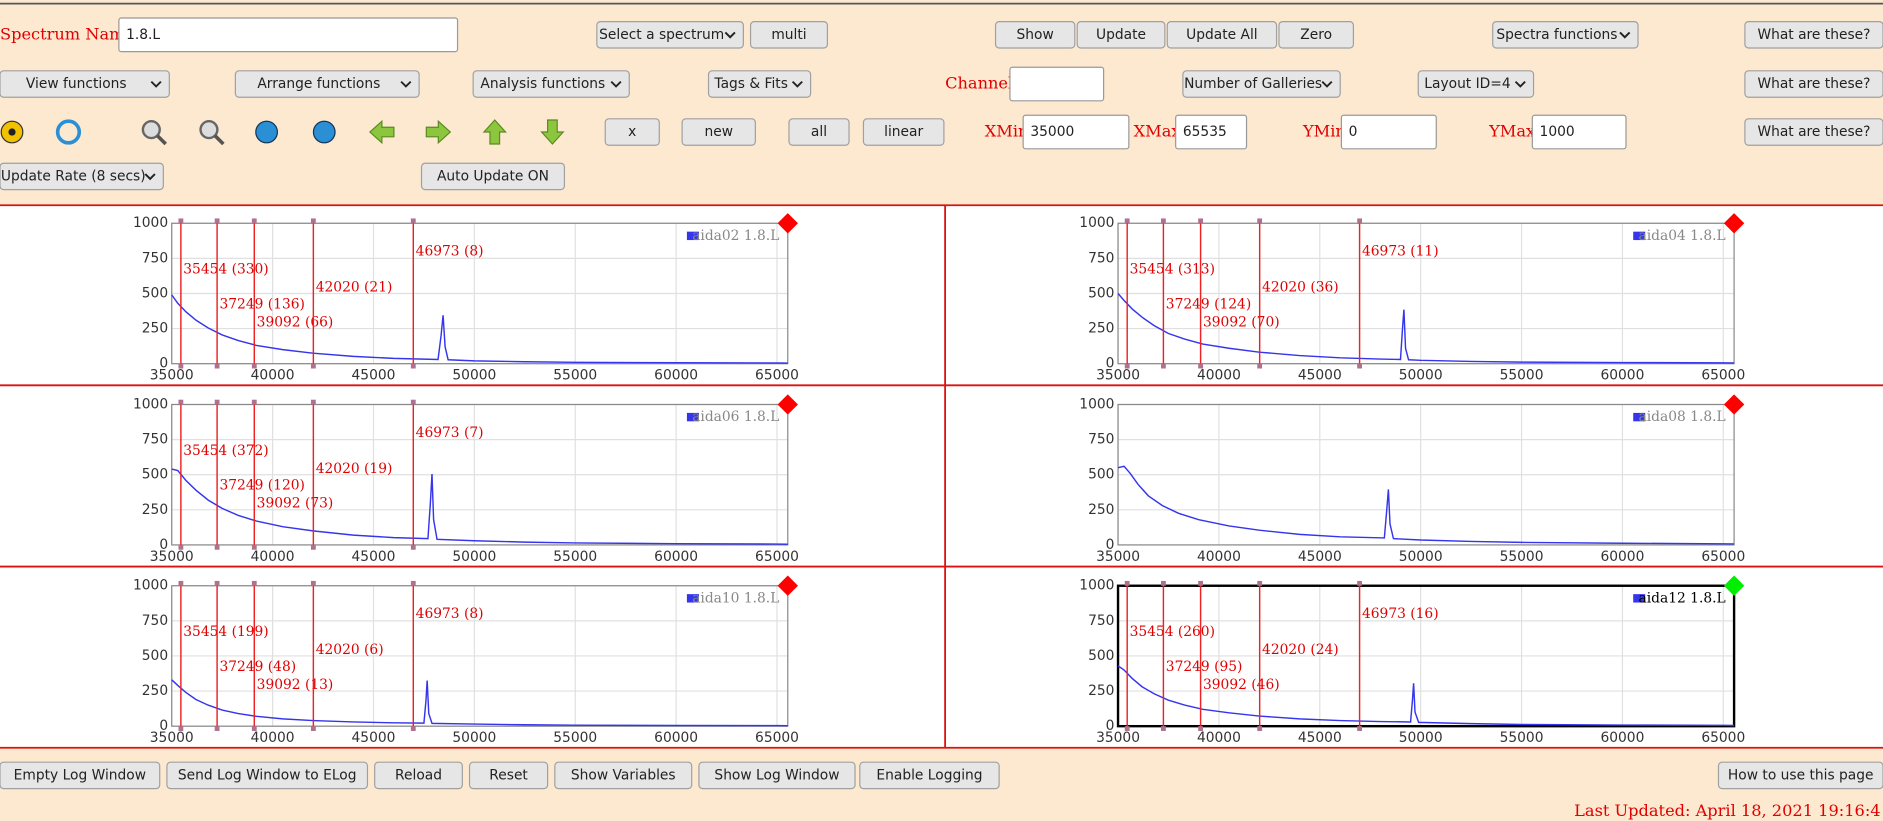 This screenshot has height=821, width=1883. I want to click on marker-label: 35454 (260), so click(1172, 632).